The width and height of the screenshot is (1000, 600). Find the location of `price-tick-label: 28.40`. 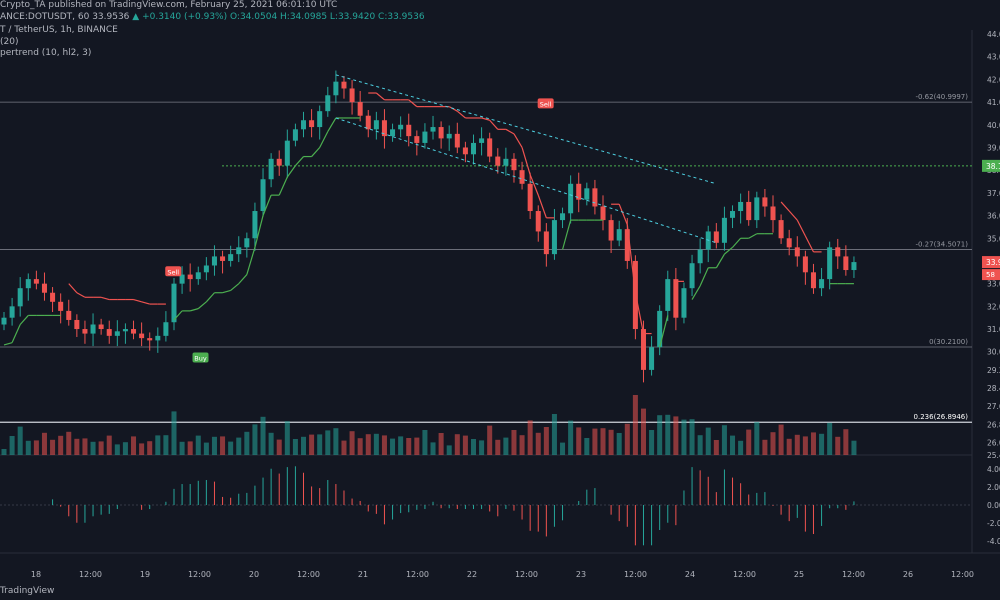

price-tick-label: 28.40 is located at coordinates (993, 388).